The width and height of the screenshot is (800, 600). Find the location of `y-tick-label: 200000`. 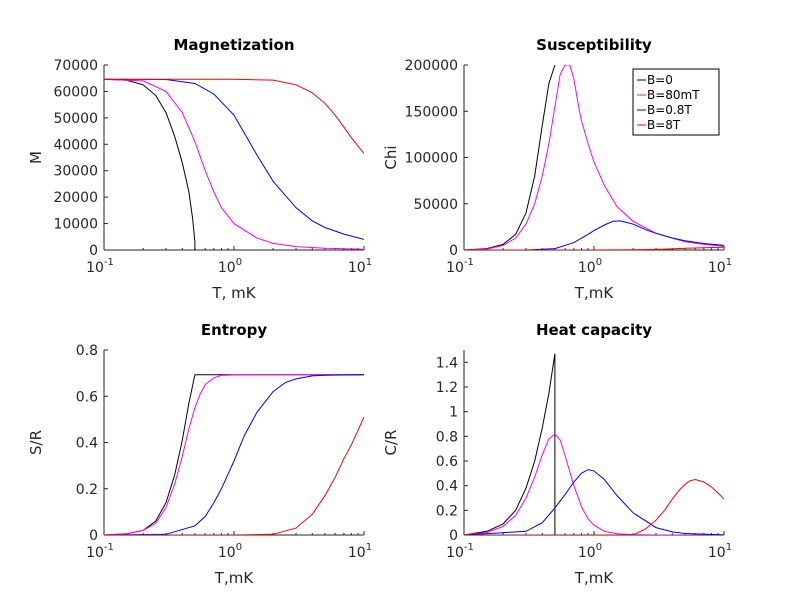

y-tick-label: 200000 is located at coordinates (431, 66).